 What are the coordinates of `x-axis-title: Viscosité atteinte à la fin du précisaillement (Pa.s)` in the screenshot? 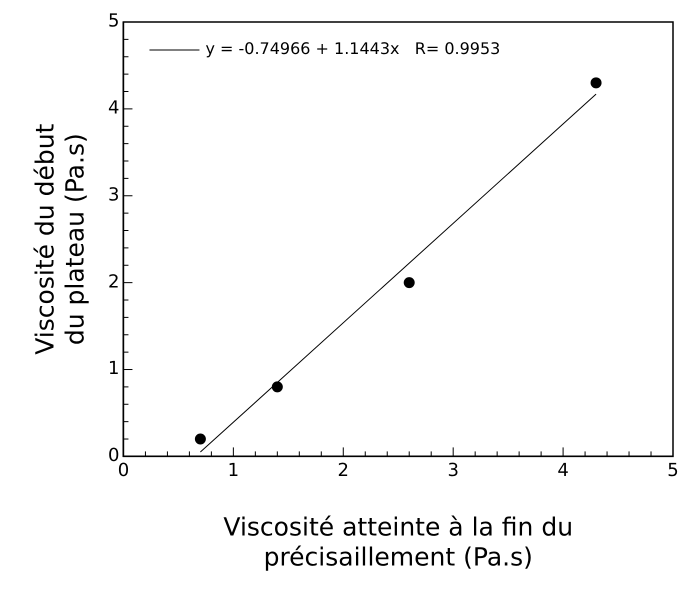 It's located at (398, 542).